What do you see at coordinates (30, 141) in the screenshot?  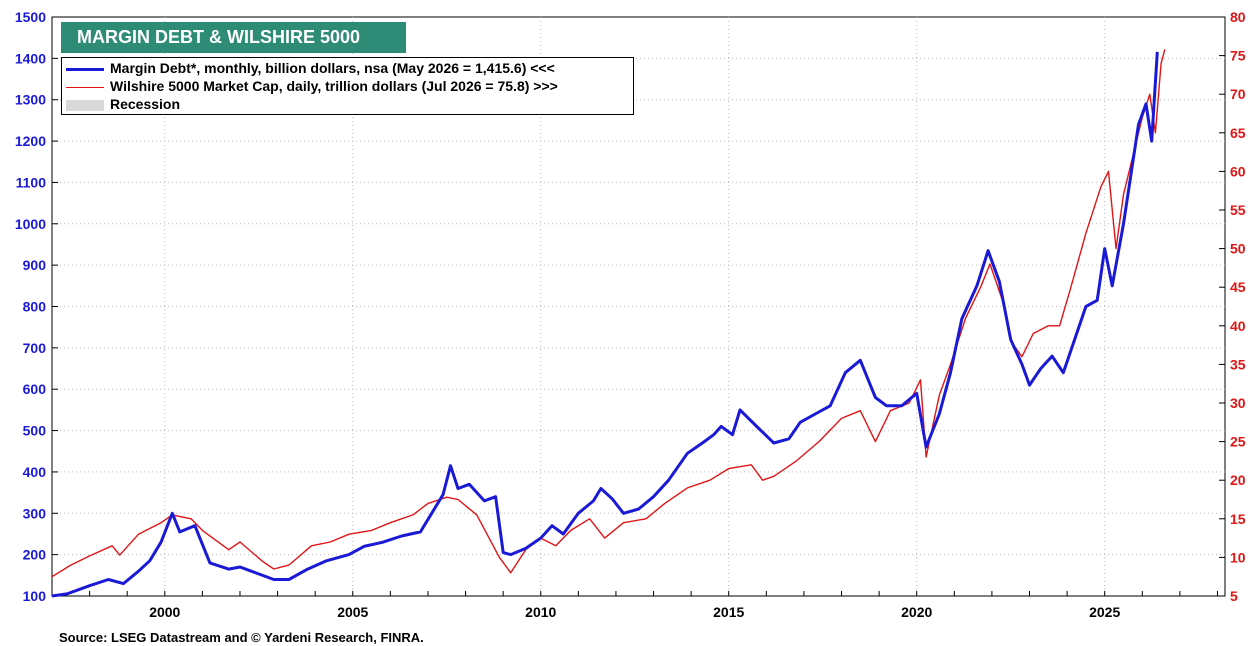 I see `left-axis-tick-label: 1200` at bounding box center [30, 141].